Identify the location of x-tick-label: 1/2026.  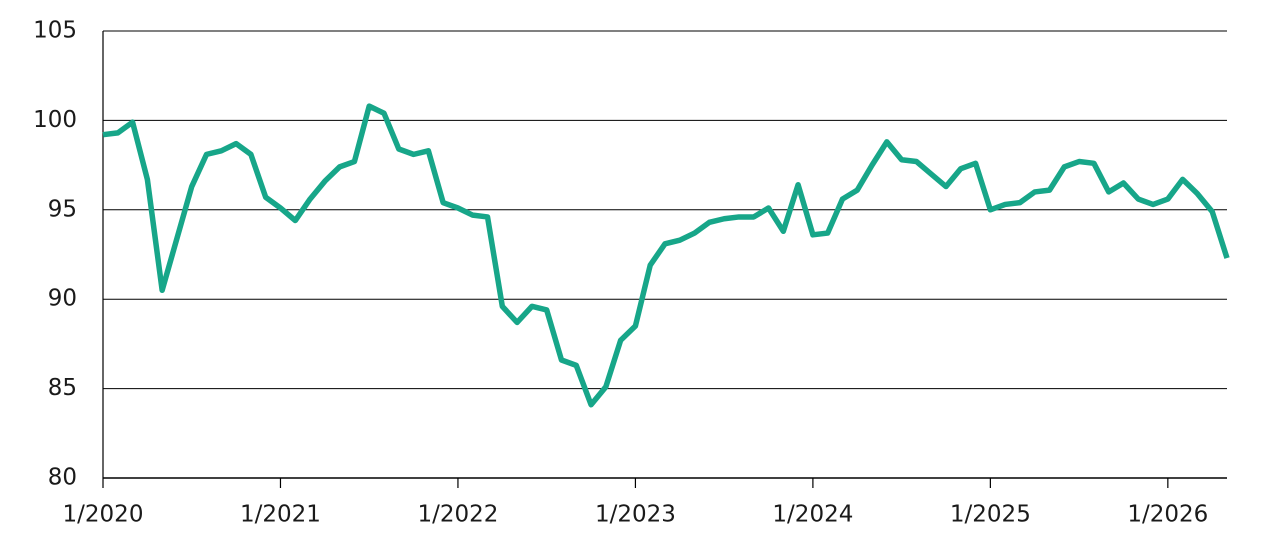
(1167, 515).